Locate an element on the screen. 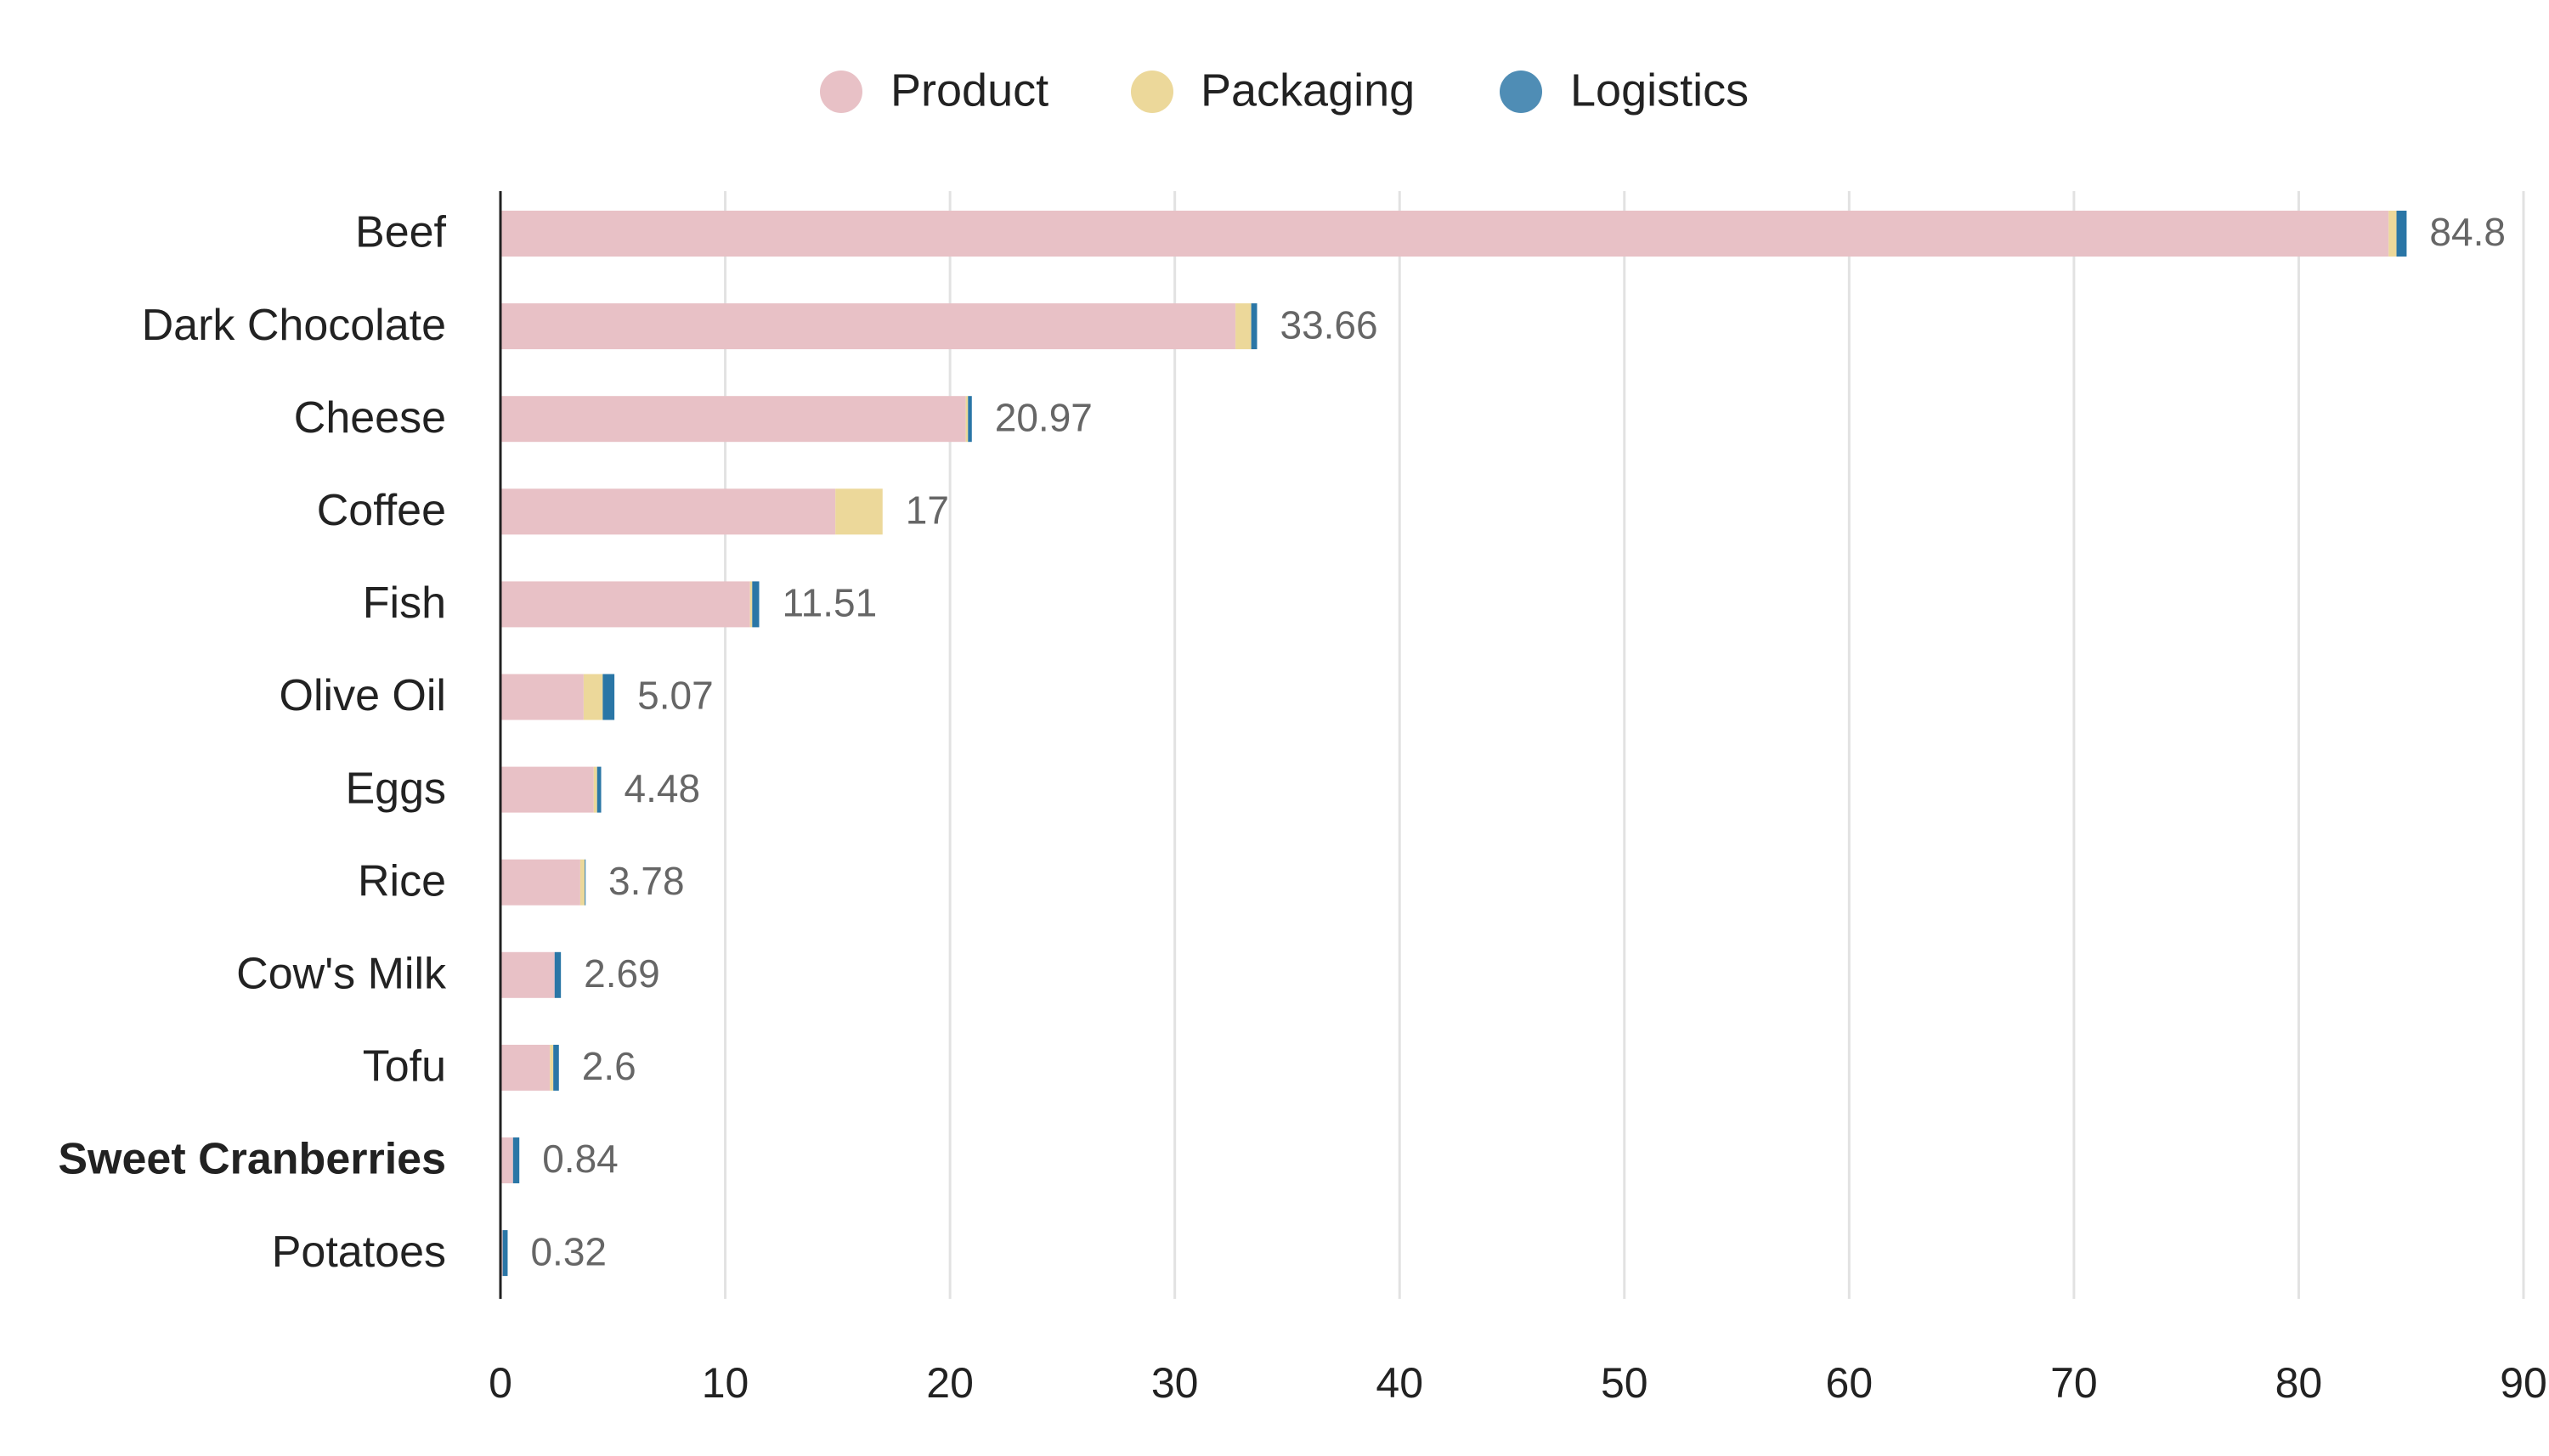 Image resolution: width=2549 pixels, height=1456 pixels. x-tick-label: 80 is located at coordinates (2299, 1383).